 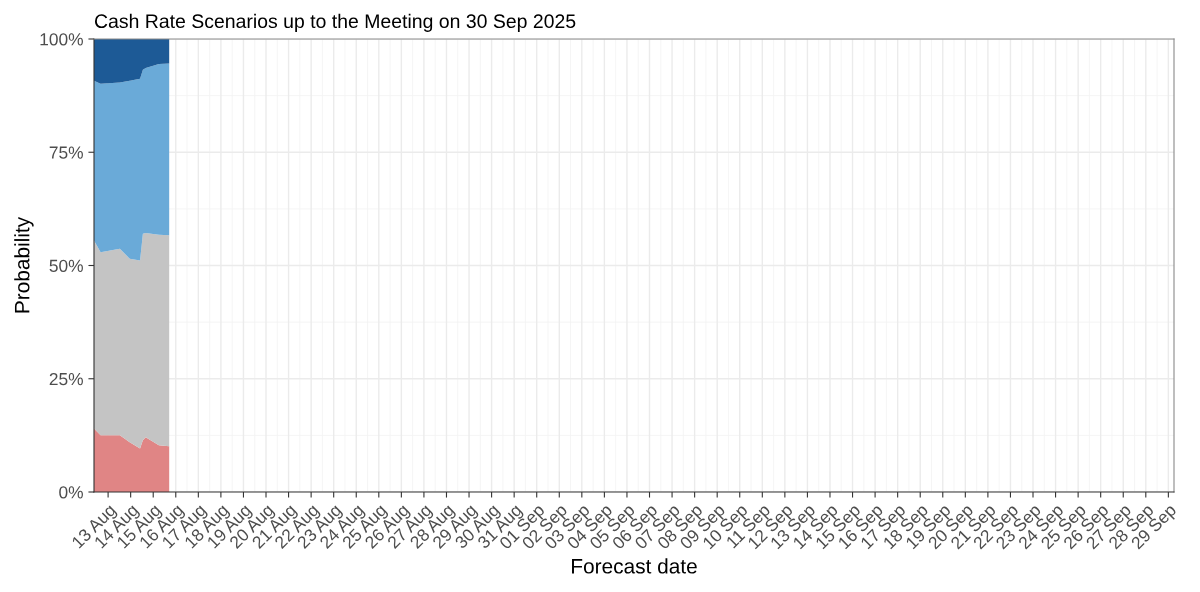 I want to click on y-tick-label: 0%, so click(x=71, y=492).